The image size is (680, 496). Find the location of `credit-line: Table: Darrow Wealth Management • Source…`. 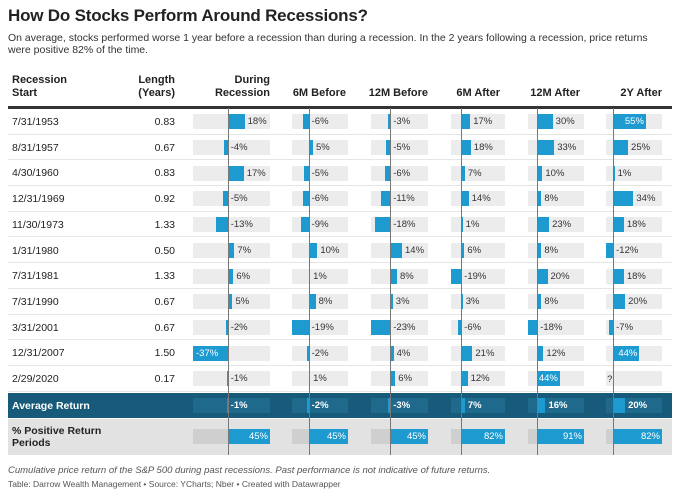

credit-line: Table: Darrow Wealth Management • Source… is located at coordinates (174, 484).